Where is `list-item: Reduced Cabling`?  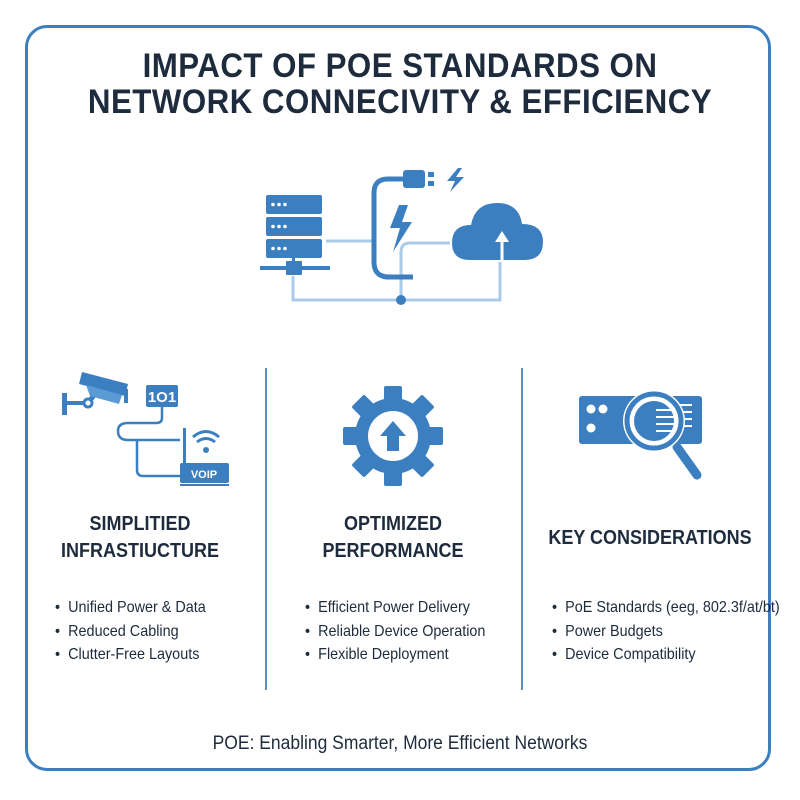 list-item: Reduced Cabling is located at coordinates (149, 632).